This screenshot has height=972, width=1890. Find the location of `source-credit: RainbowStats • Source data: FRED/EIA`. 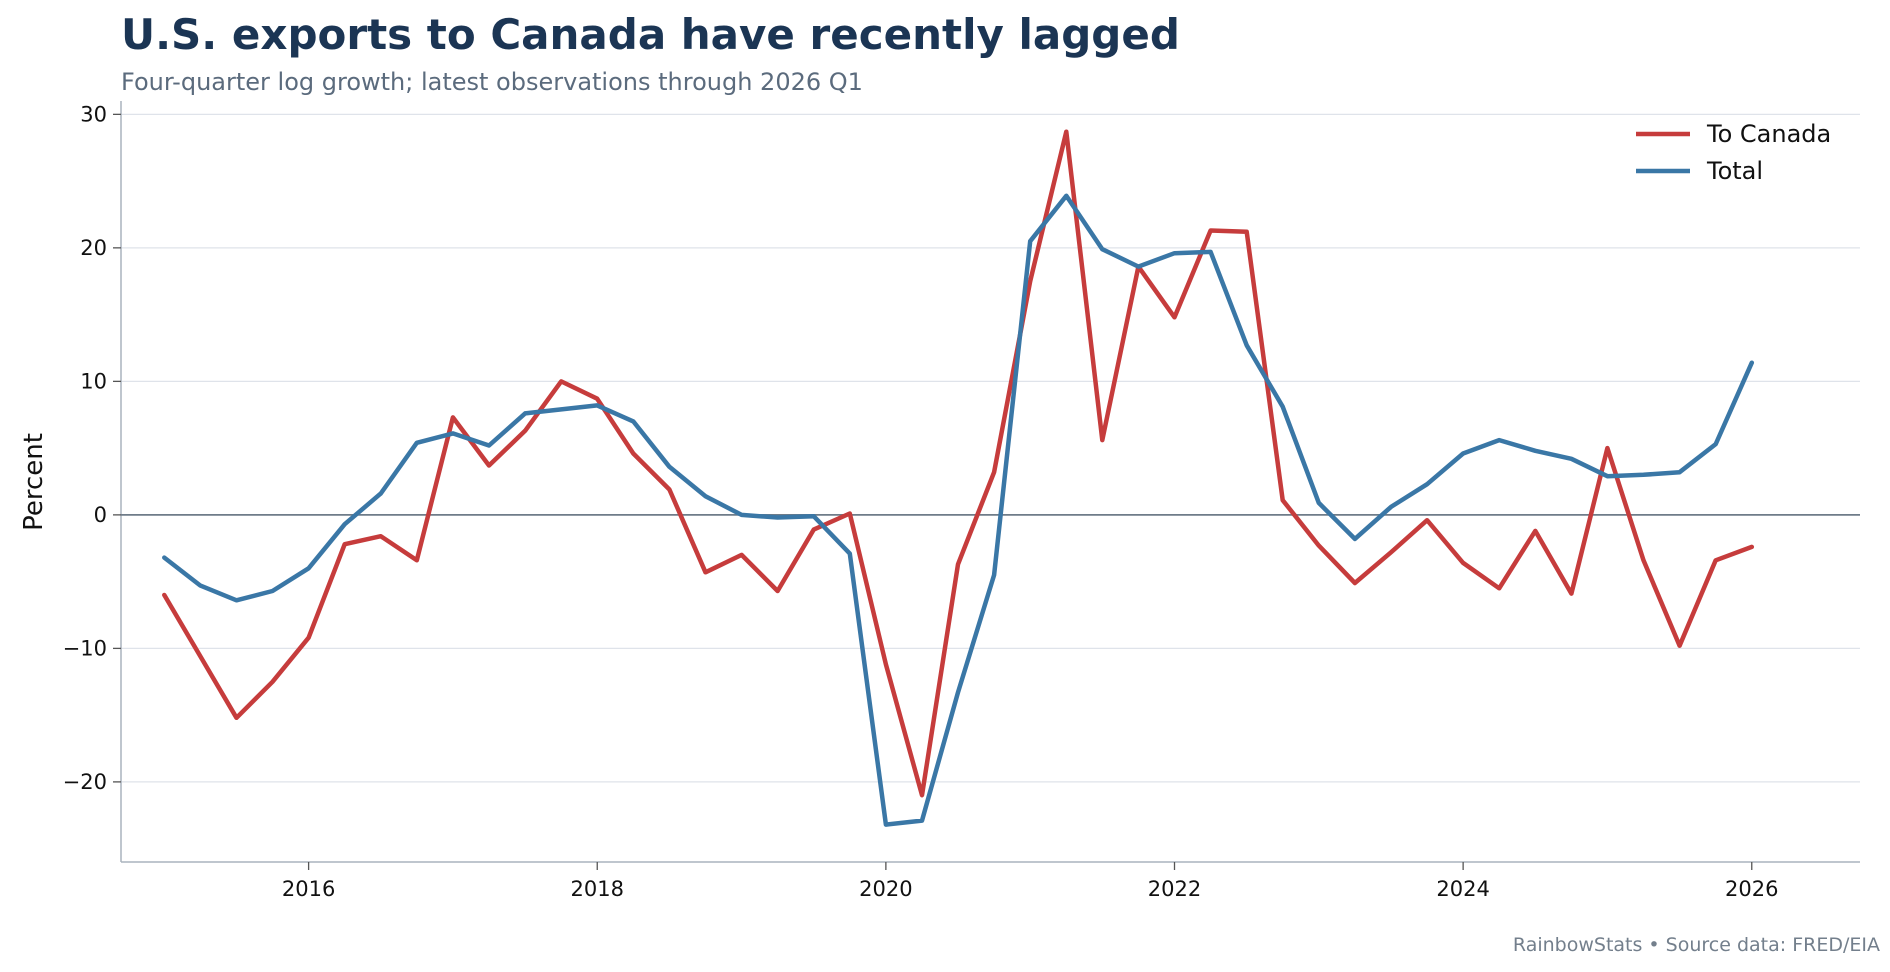

source-credit: RainbowStats • Source data: FRED/EIA is located at coordinates (1696, 945).